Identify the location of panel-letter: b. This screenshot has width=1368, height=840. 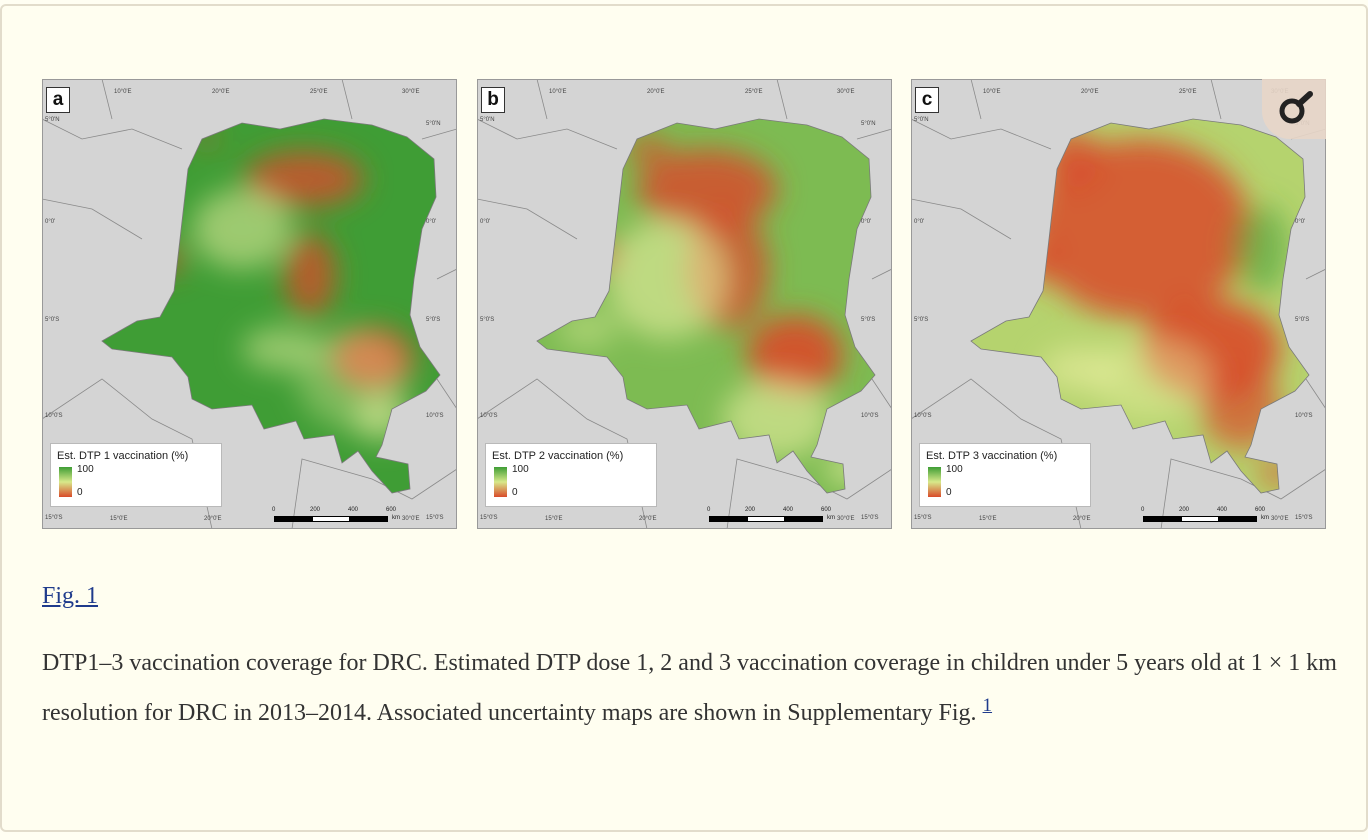
(493, 100).